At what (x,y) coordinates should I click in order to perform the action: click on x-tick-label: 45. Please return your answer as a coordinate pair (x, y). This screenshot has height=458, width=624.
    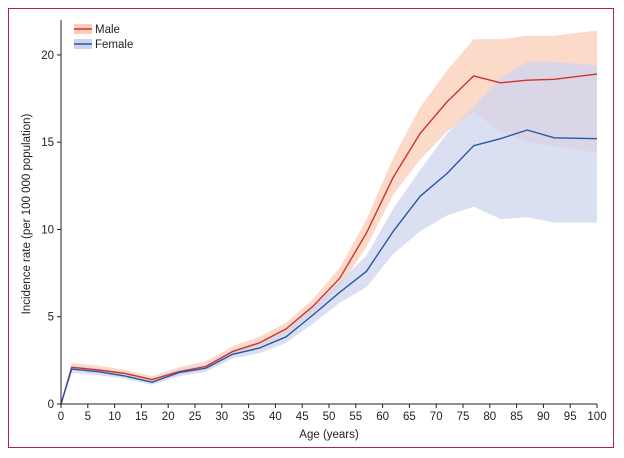
    Looking at the image, I should click on (302, 417).